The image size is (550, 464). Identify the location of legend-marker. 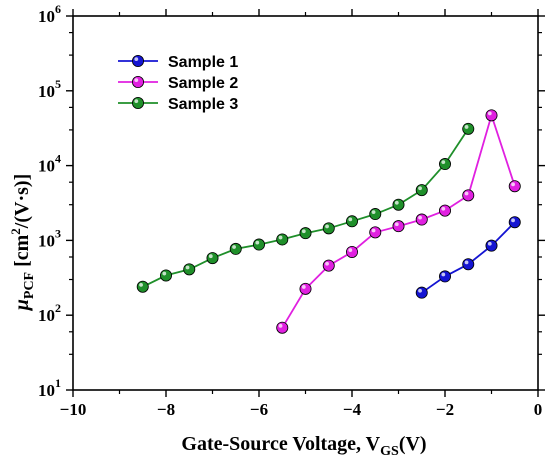
(137, 103).